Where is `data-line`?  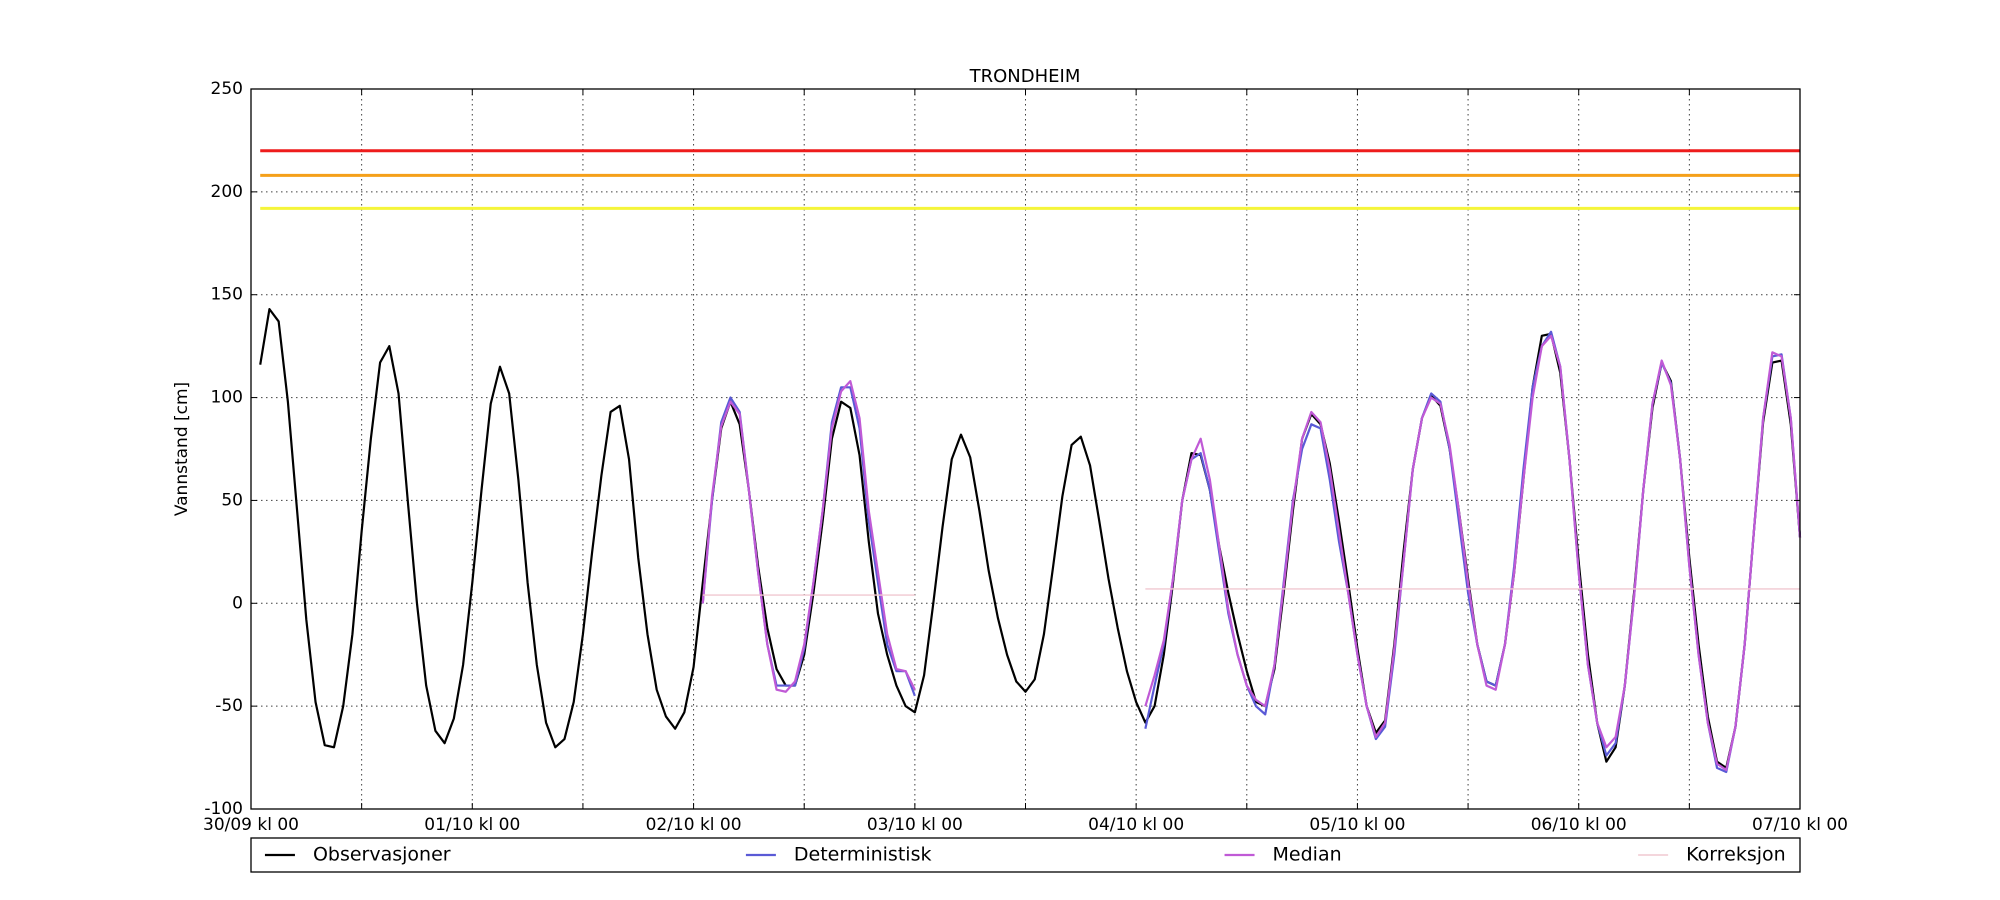
data-line is located at coordinates (1251, 592).